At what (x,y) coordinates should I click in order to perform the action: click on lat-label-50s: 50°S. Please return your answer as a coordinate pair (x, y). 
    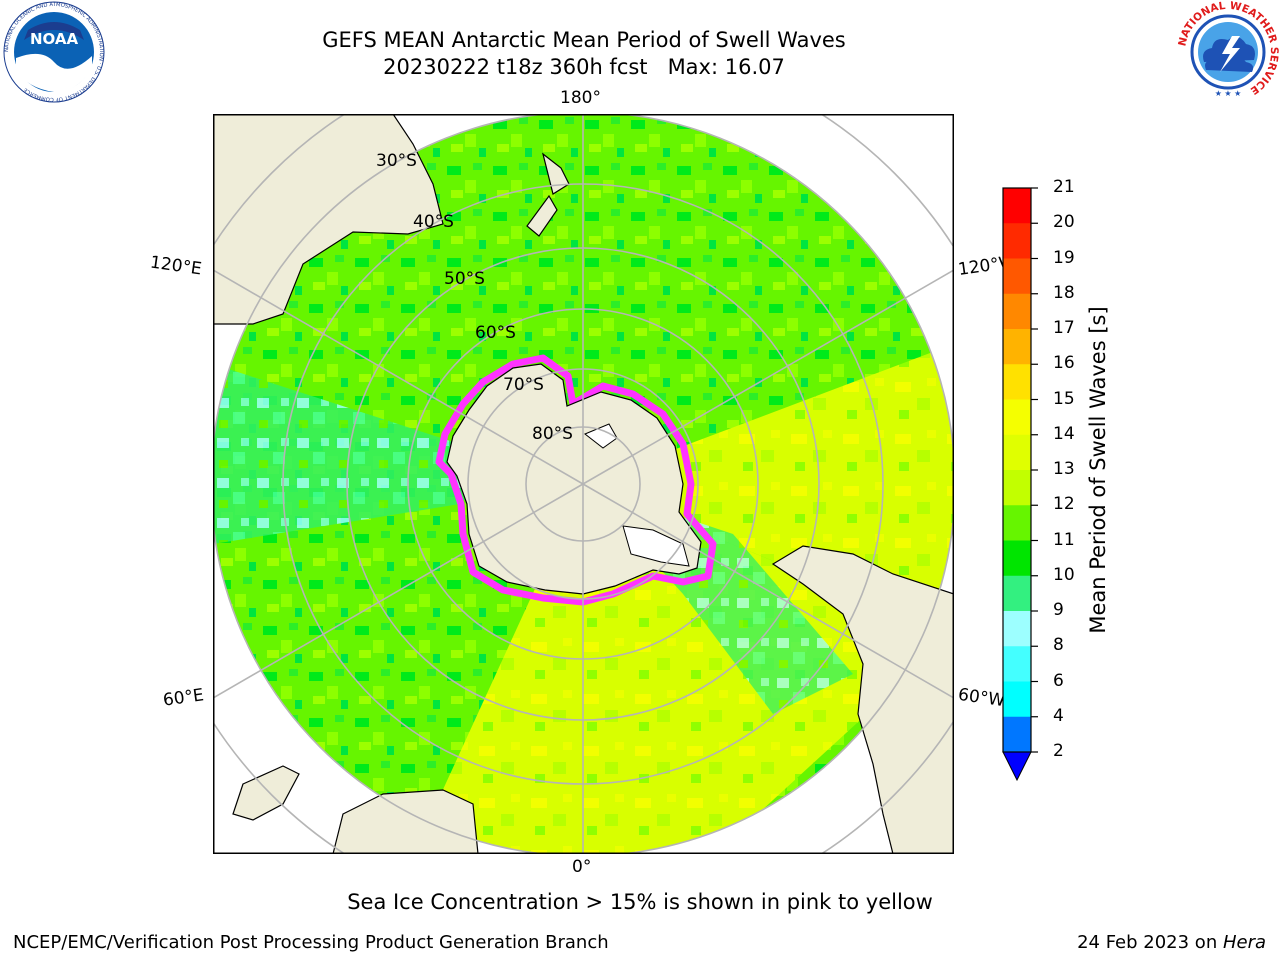
    Looking at the image, I should click on (464, 279).